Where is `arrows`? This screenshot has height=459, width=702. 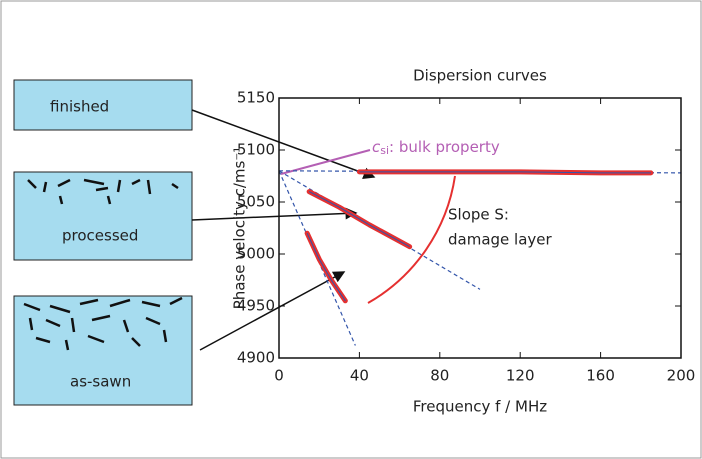 arrows is located at coordinates (283, 230).